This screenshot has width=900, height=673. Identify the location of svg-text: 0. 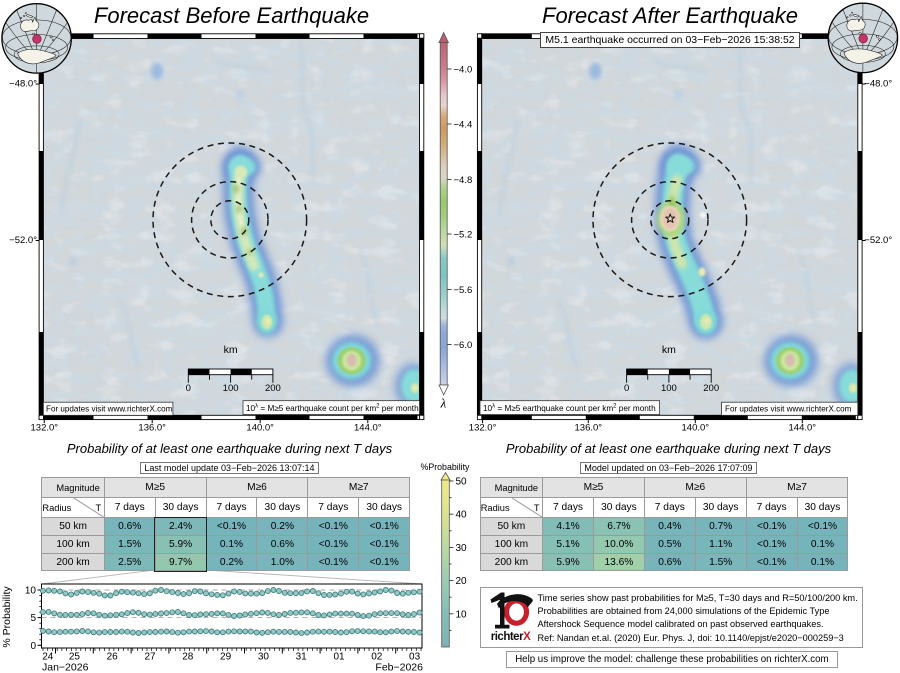
(33, 646).